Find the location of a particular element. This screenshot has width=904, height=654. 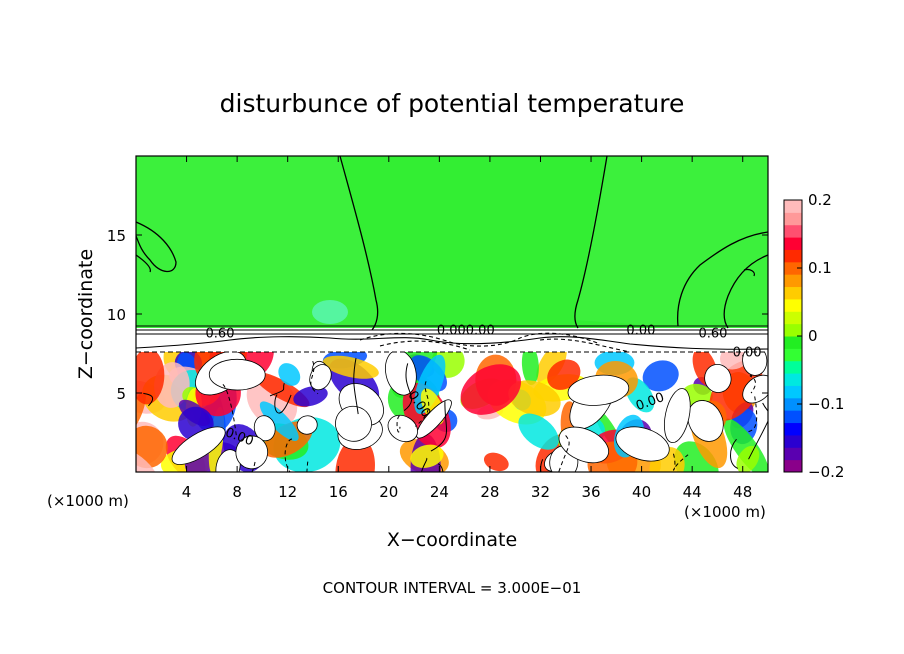

colorbar-tick-label: −0.2 is located at coordinates (826, 472).